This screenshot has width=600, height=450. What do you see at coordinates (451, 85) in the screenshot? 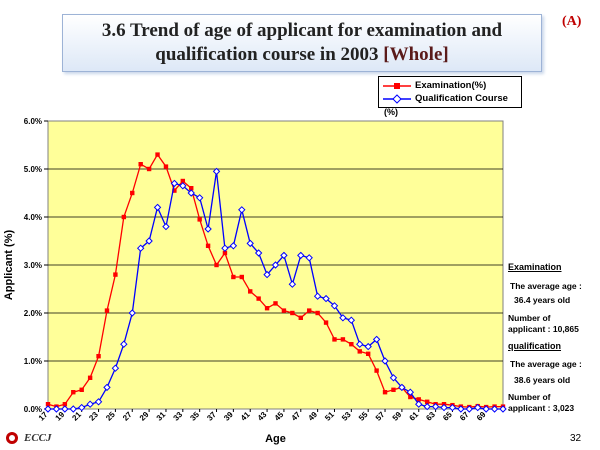
I see `legend-label-examination: Examination(%)` at bounding box center [451, 85].